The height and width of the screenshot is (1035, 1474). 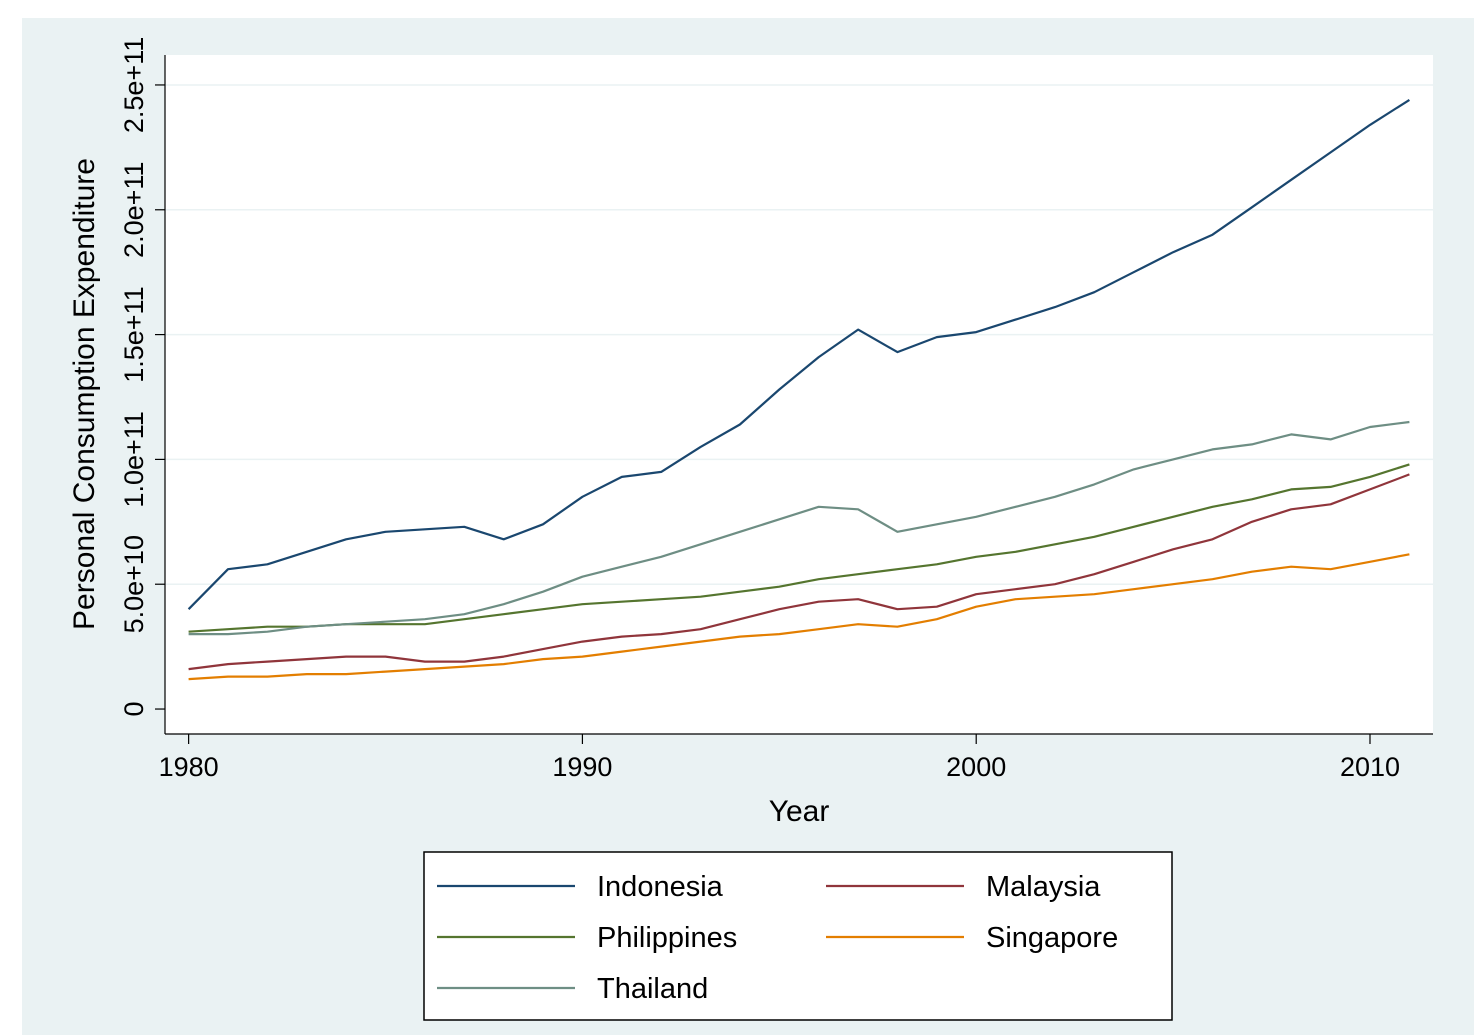 I want to click on y-tick-label: 5.0e+10, so click(x=134, y=584).